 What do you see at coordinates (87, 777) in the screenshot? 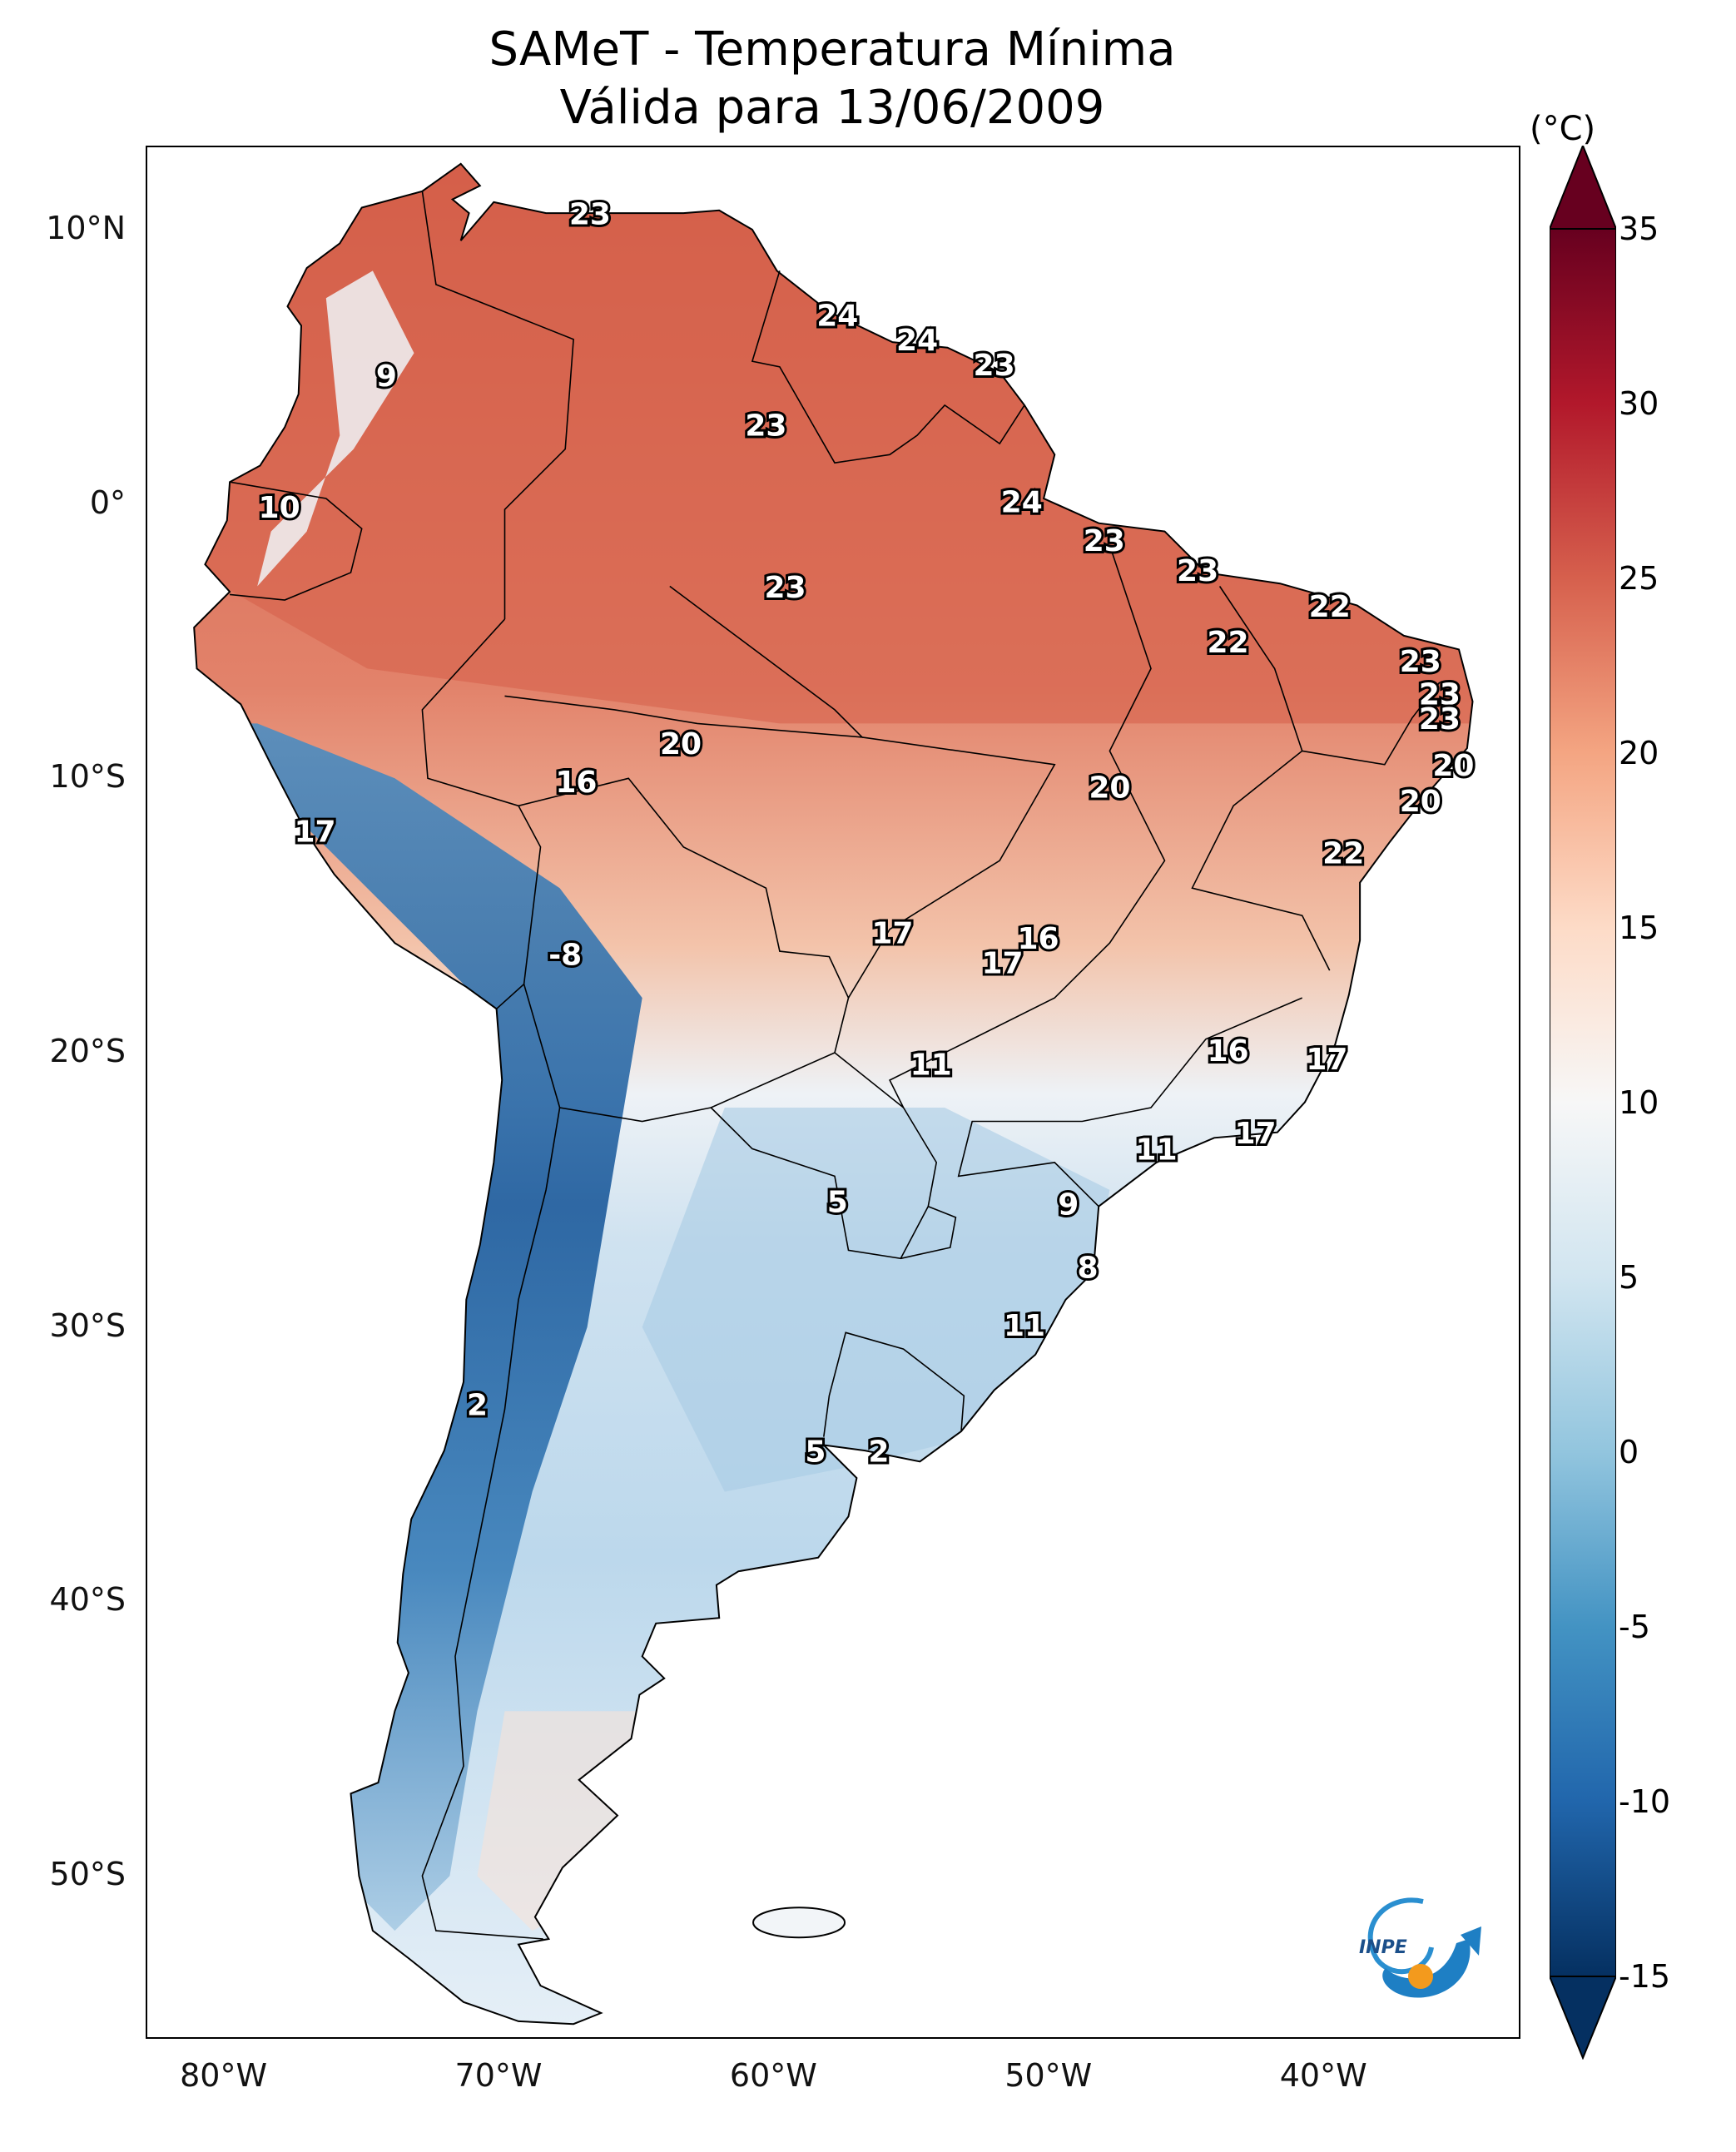
I see `latitude-tick-label: 10°S` at bounding box center [87, 777].